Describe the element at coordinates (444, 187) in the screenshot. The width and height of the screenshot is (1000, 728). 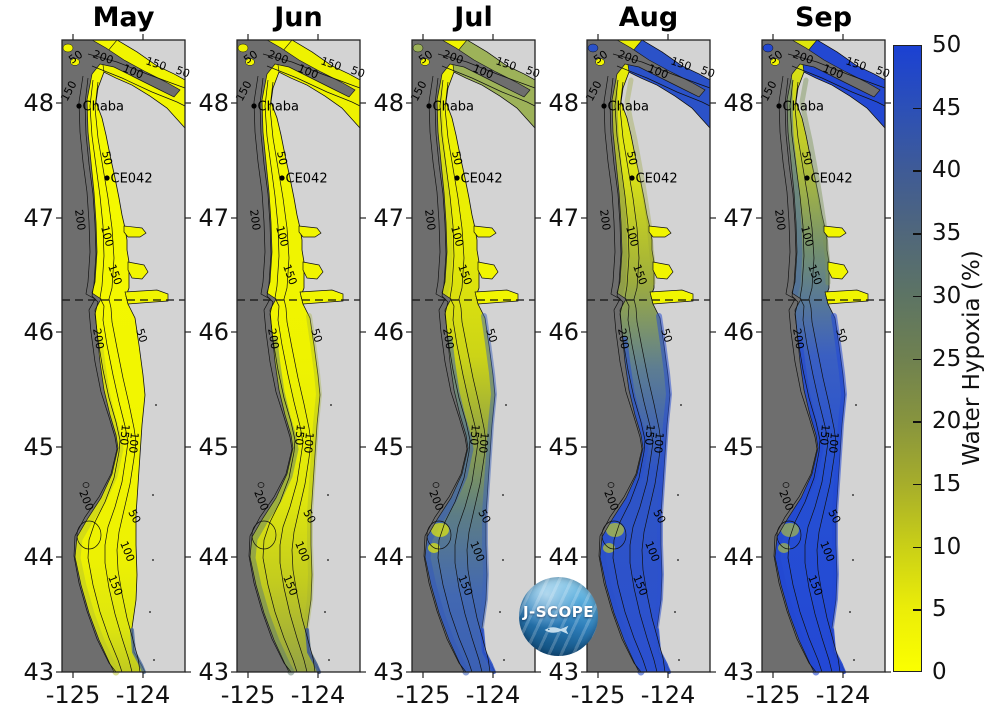
I see `outer-shelf-band-north` at that location.